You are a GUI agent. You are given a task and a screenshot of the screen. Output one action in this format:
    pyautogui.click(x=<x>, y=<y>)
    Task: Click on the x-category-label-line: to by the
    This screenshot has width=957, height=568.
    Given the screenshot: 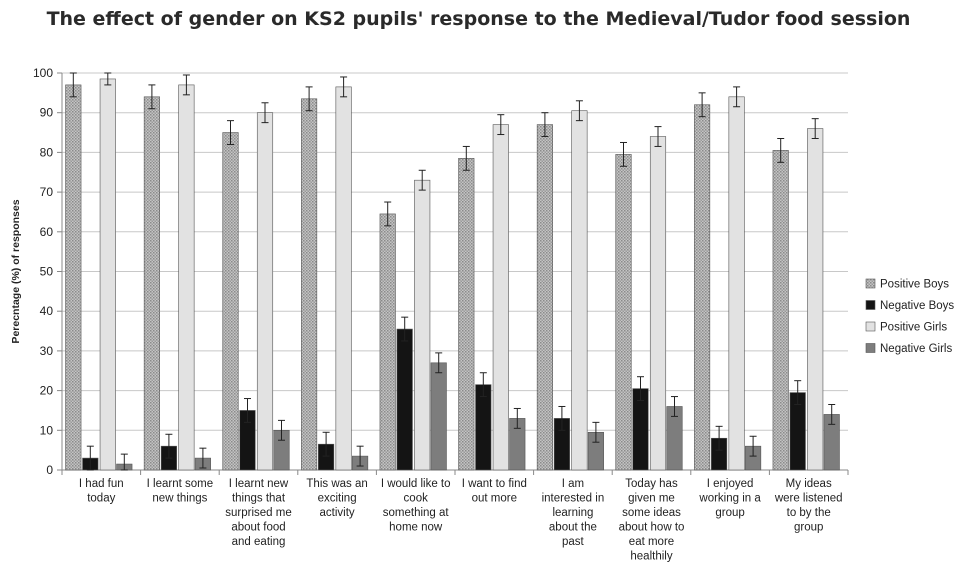 What is the action you would take?
    pyautogui.click(x=809, y=513)
    